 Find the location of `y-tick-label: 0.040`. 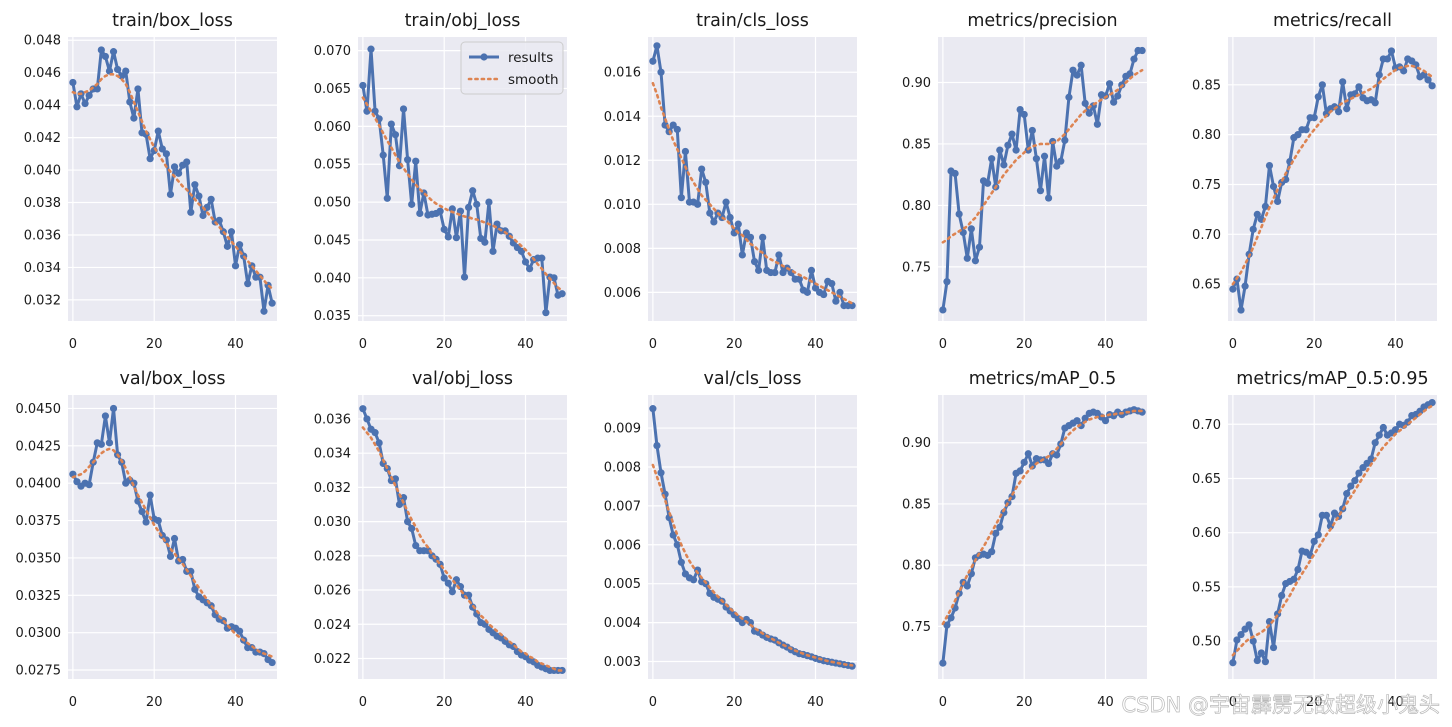

y-tick-label: 0.040 is located at coordinates (42, 171).